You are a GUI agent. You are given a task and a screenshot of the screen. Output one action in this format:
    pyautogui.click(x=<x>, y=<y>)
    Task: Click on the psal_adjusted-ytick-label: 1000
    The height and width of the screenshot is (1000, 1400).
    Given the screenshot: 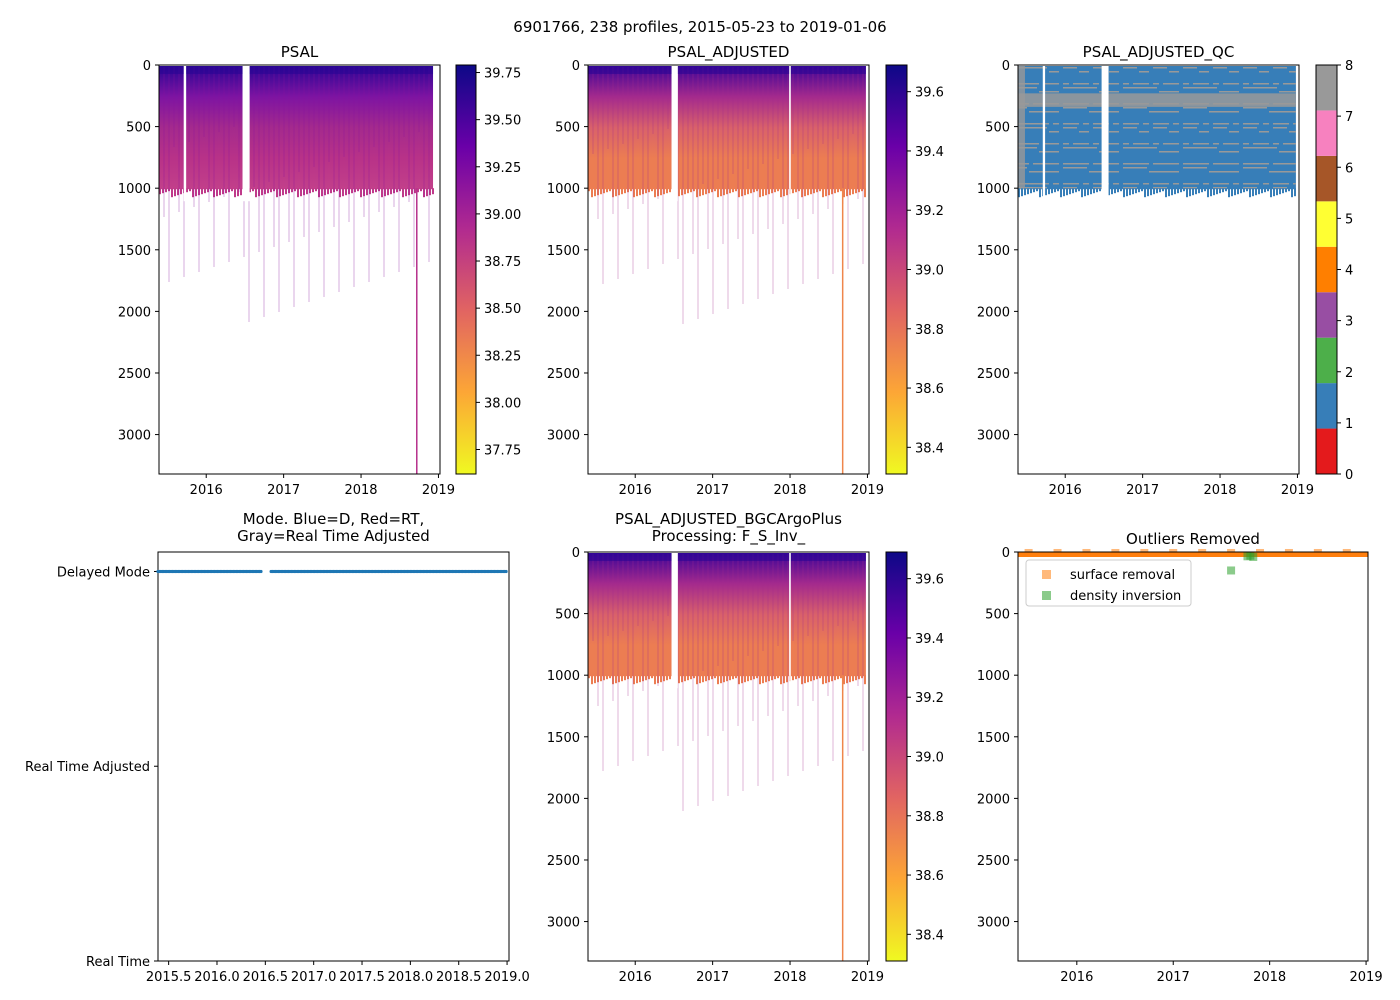 What is the action you would take?
    pyautogui.click(x=563, y=189)
    